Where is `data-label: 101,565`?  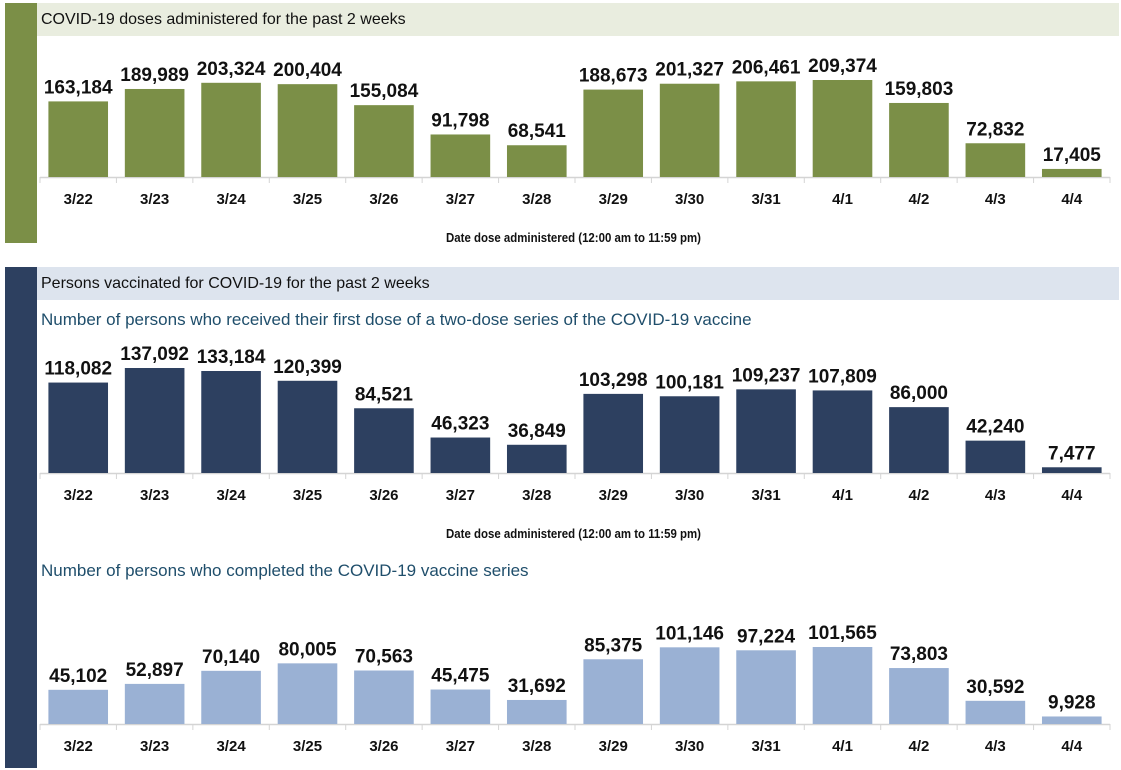 data-label: 101,565 is located at coordinates (842, 633).